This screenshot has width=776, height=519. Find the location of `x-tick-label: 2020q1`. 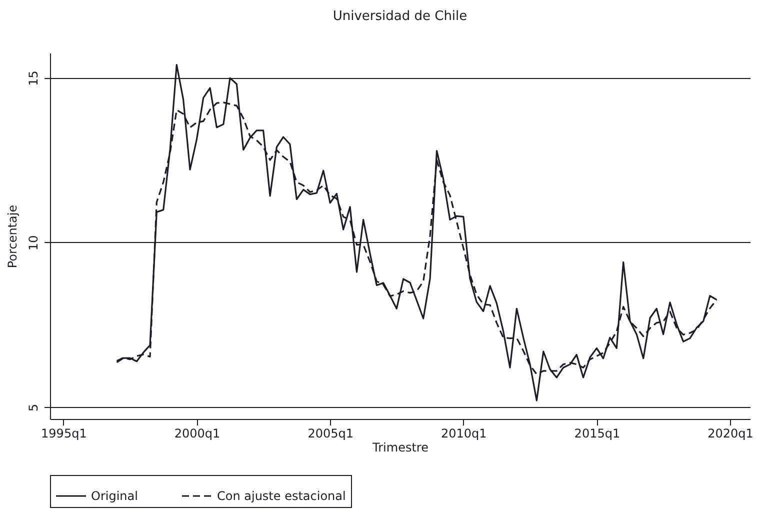

x-tick-label: 2020q1 is located at coordinates (731, 433).